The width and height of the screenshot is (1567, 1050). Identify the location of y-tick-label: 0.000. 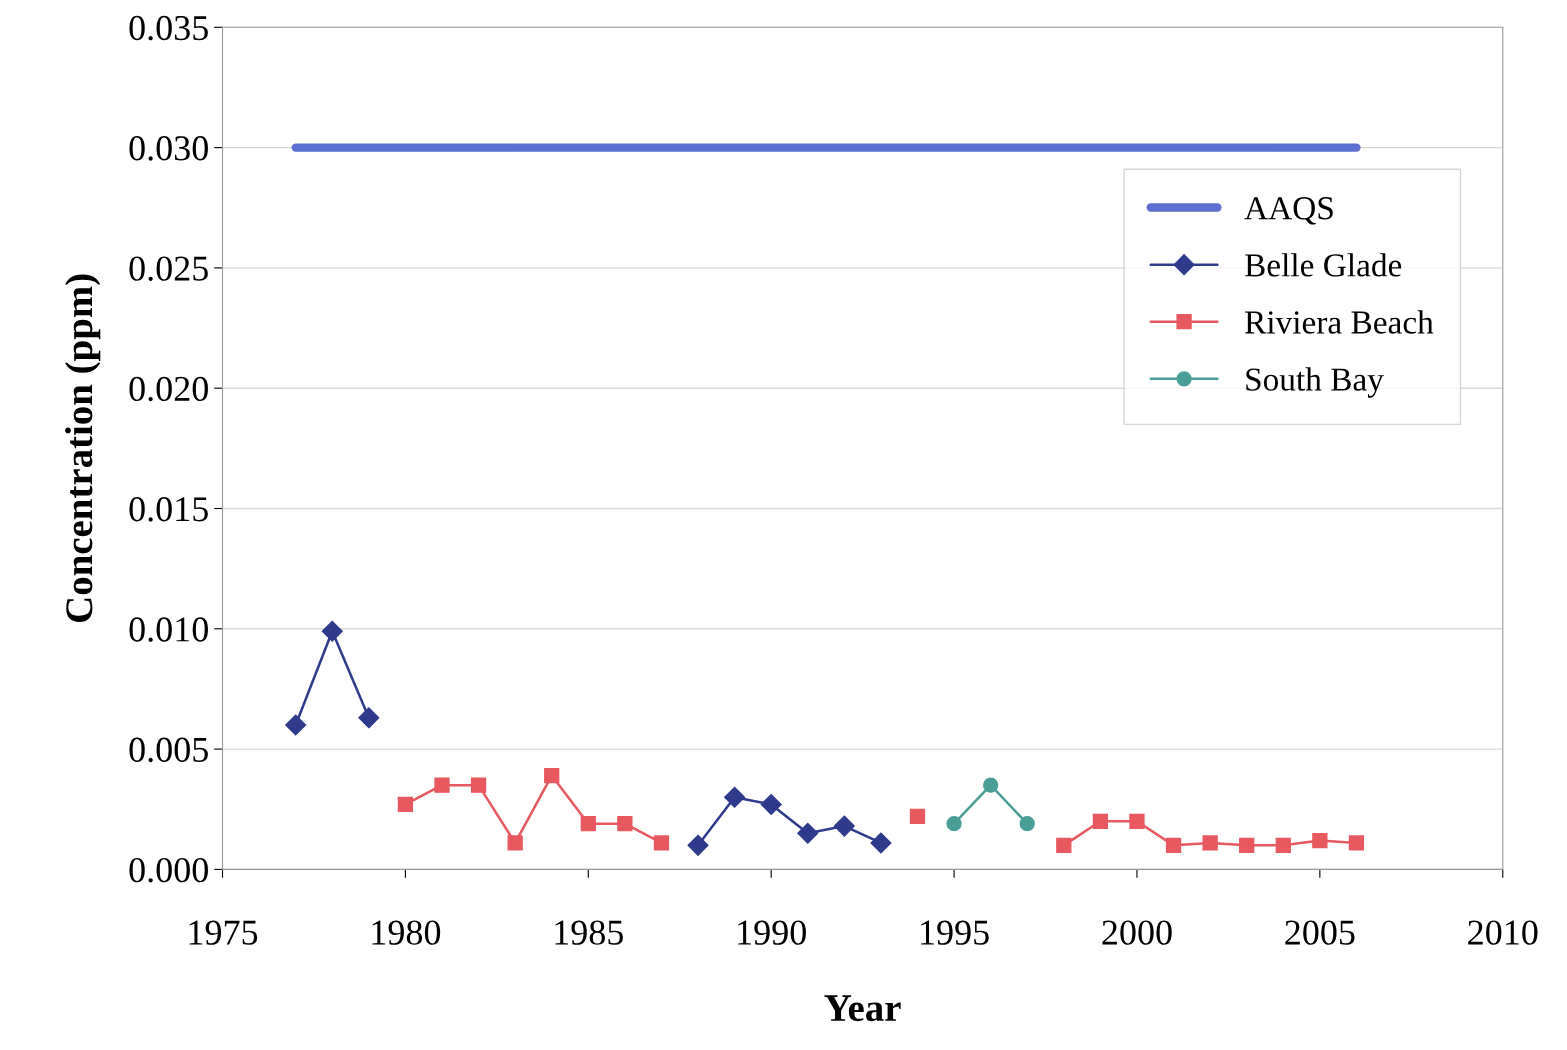
(168, 870).